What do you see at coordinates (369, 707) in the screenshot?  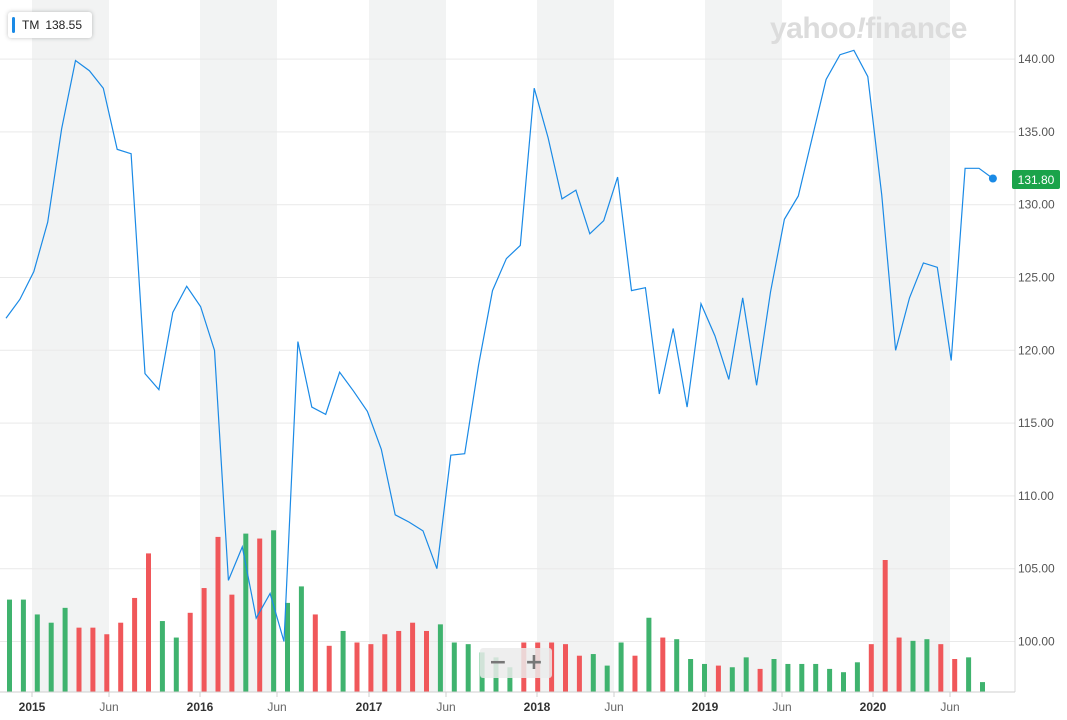 I see `x-tick-label: 2017` at bounding box center [369, 707].